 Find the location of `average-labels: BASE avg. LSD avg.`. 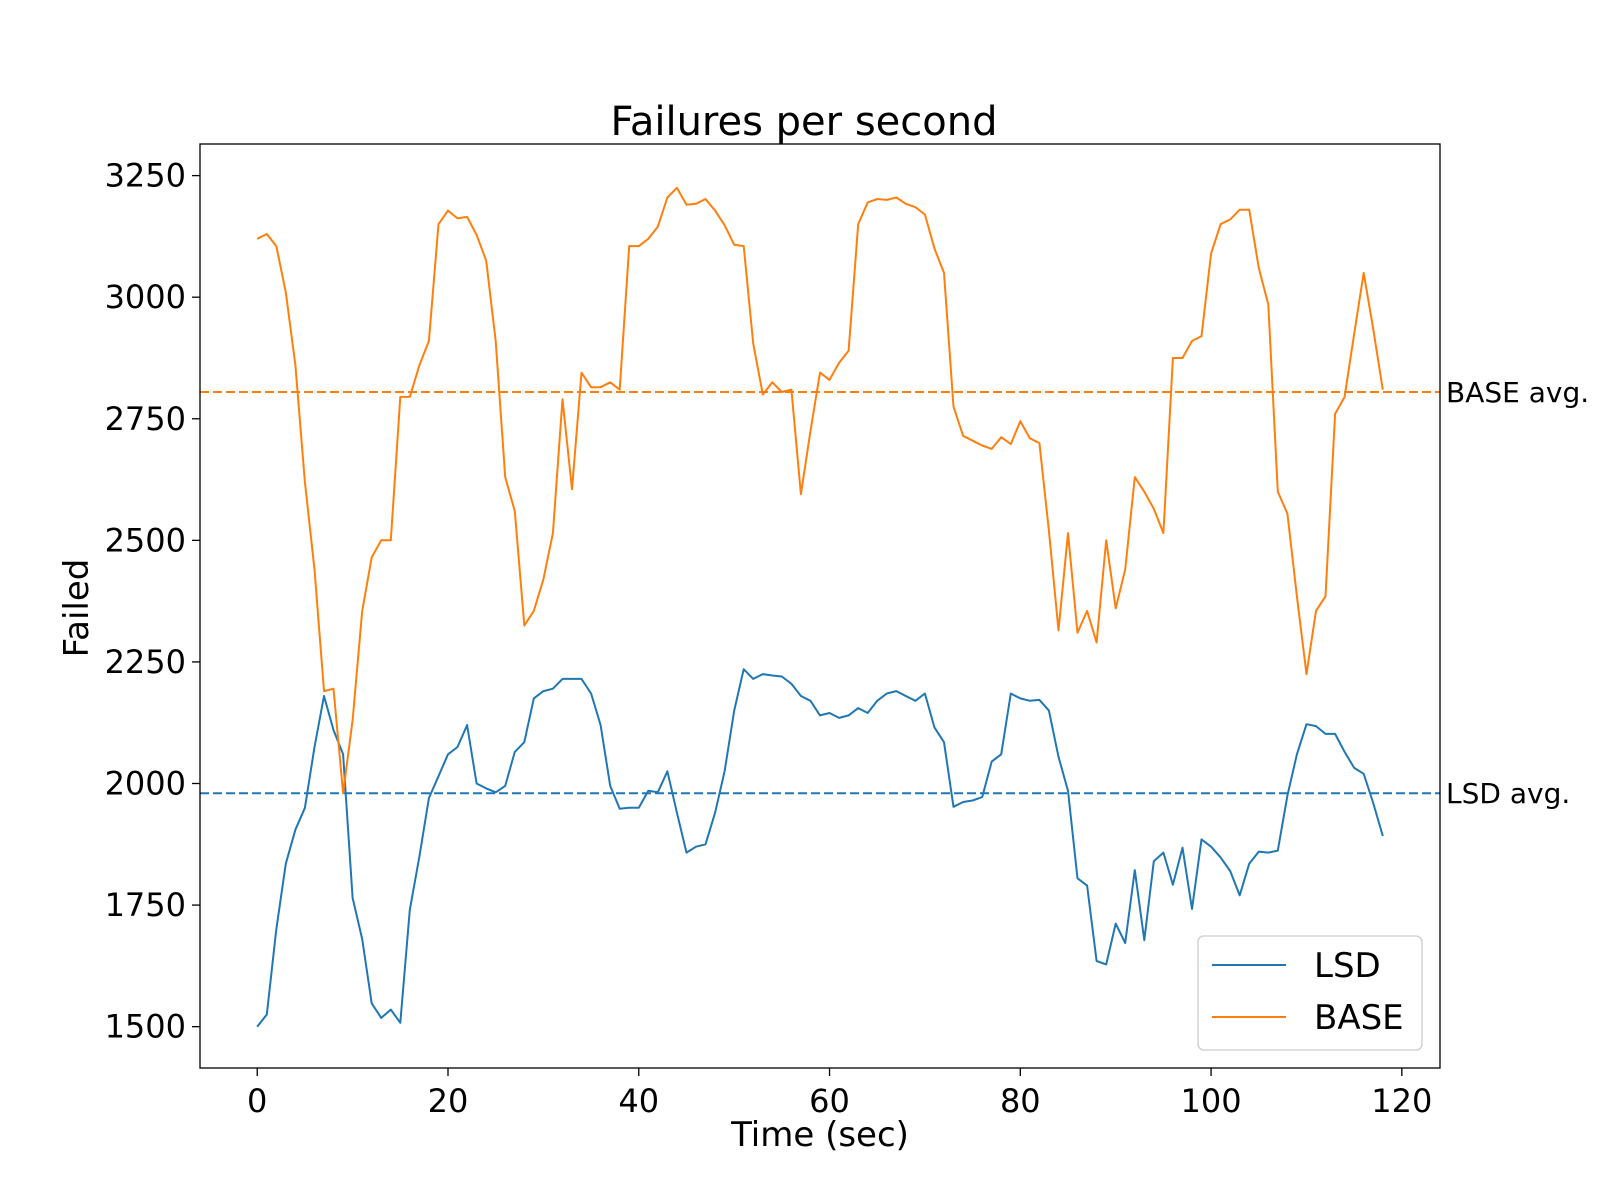

average-labels: BASE avg. LSD avg. is located at coordinates (1517, 593).